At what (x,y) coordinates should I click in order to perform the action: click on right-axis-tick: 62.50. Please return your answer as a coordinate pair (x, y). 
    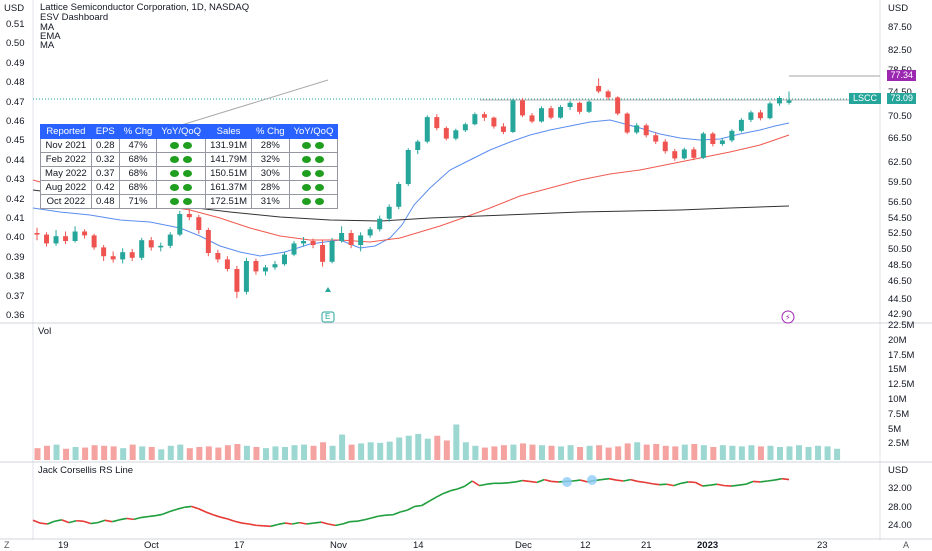
    Looking at the image, I should click on (900, 162).